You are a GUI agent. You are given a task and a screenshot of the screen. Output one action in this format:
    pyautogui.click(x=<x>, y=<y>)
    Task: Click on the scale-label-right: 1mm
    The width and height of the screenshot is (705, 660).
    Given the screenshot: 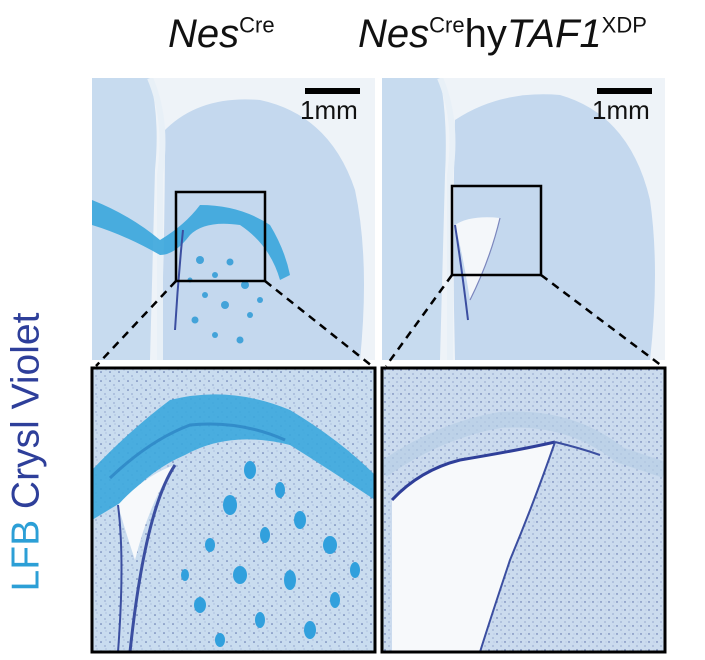 What is the action you would take?
    pyautogui.click(x=621, y=110)
    